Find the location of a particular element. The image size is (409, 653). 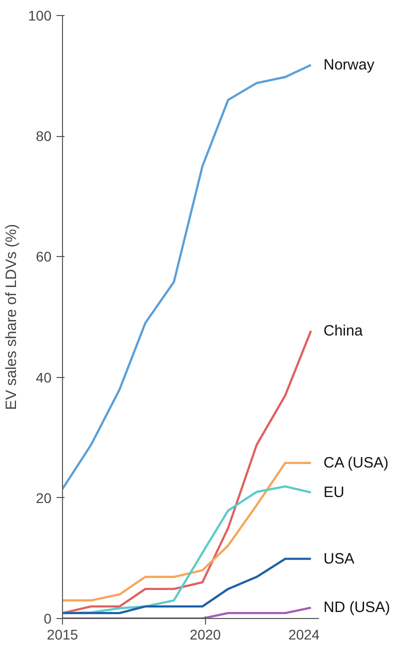

x-tick-label: 2015 is located at coordinates (62, 634).